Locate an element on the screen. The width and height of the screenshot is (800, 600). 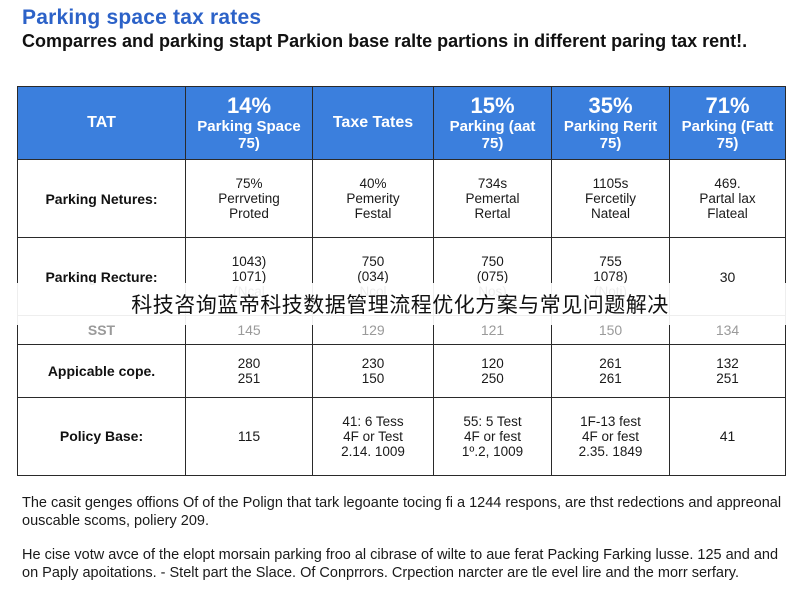
column-header: Taxe Tates is located at coordinates (373, 123).